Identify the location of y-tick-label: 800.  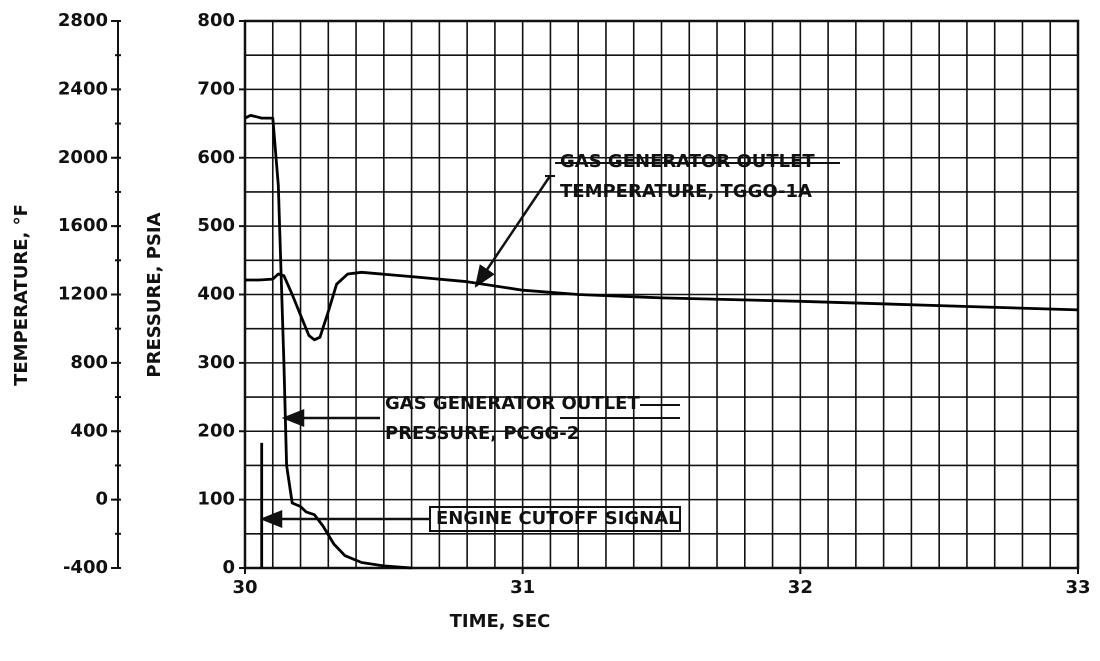
(216, 20).